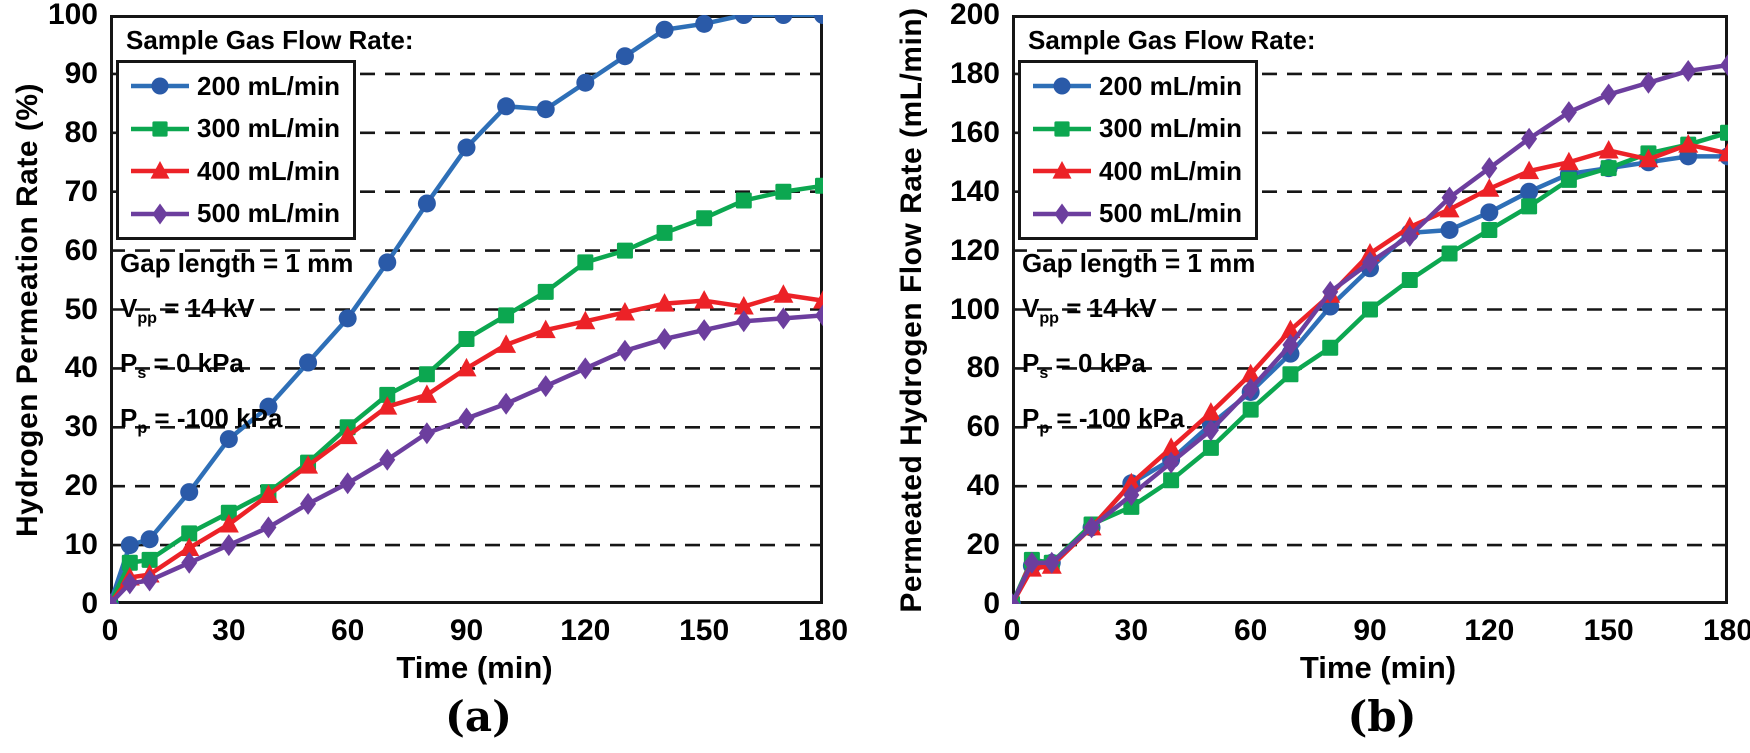  I want to click on legend-item-400-ml-min: 400 mL/min, so click(242, 171).